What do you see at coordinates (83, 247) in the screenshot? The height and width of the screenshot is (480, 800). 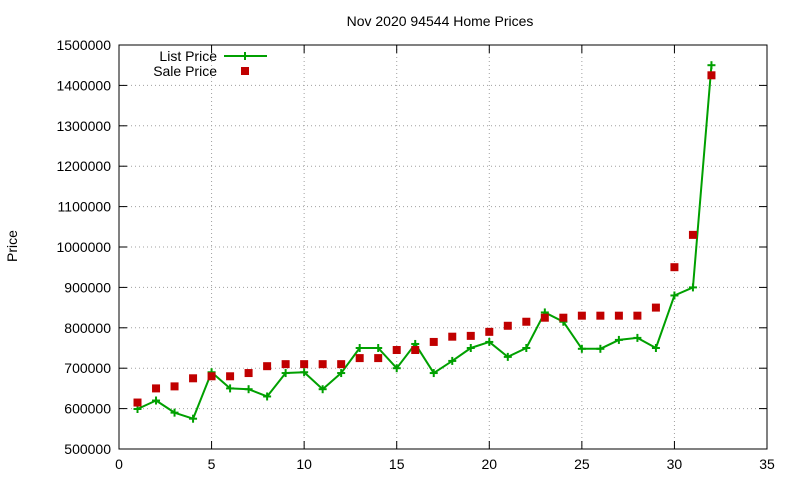 I see `y-tick-label: 1000000` at bounding box center [83, 247].